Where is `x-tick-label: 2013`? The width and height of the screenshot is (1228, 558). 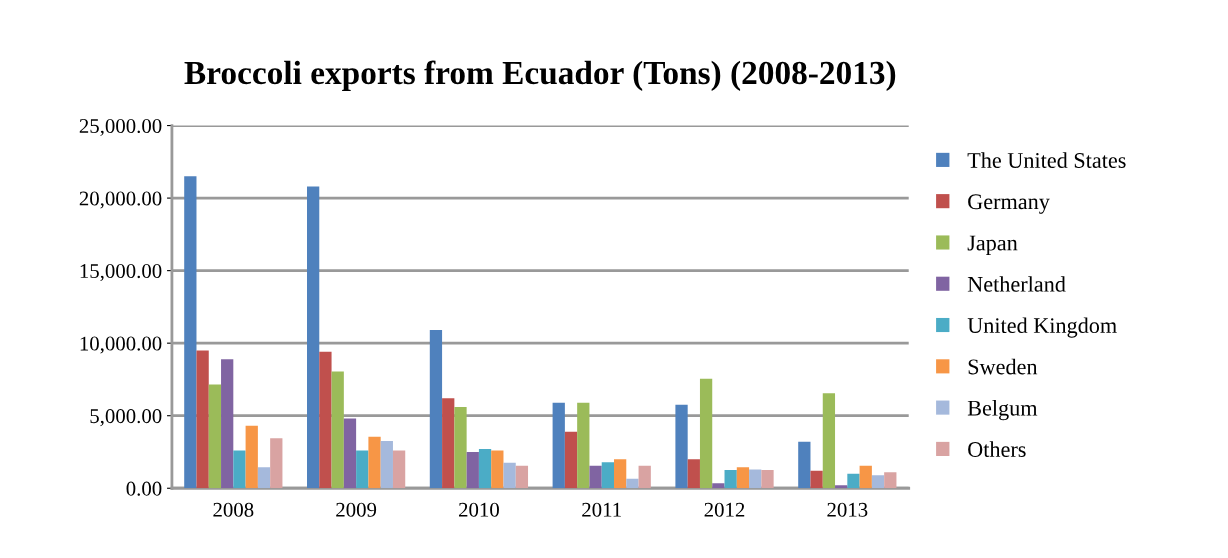
x-tick-label: 2013 is located at coordinates (847, 509).